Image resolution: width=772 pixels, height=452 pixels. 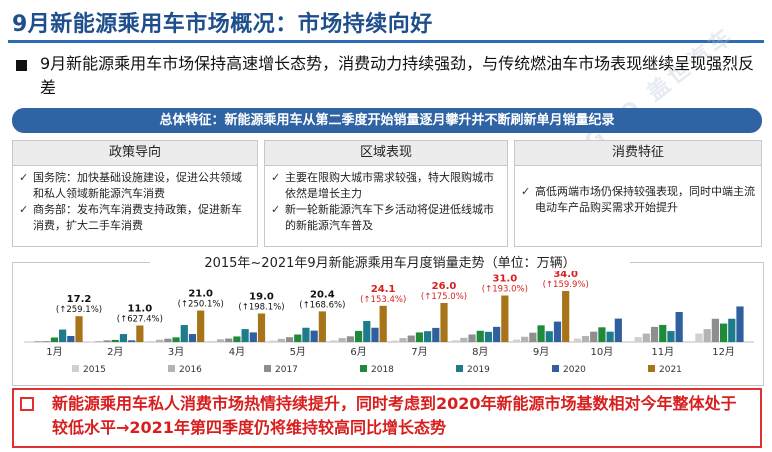 What do you see at coordinates (419, 352) in the screenshot?
I see `x-tick-label: 7月` at bounding box center [419, 352].